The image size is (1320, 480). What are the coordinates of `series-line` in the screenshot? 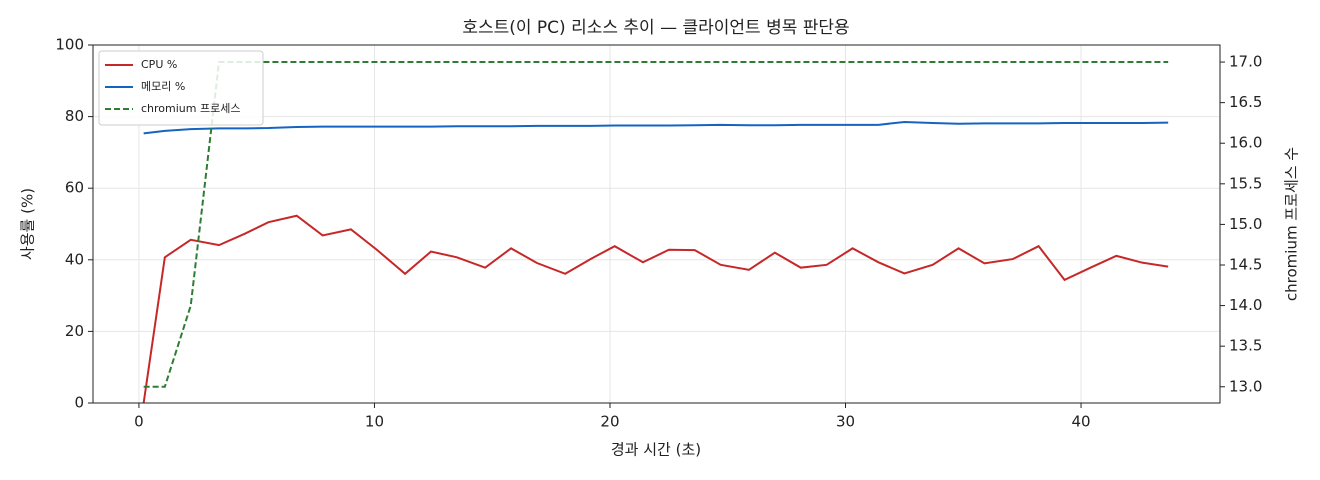 It's located at (656, 127).